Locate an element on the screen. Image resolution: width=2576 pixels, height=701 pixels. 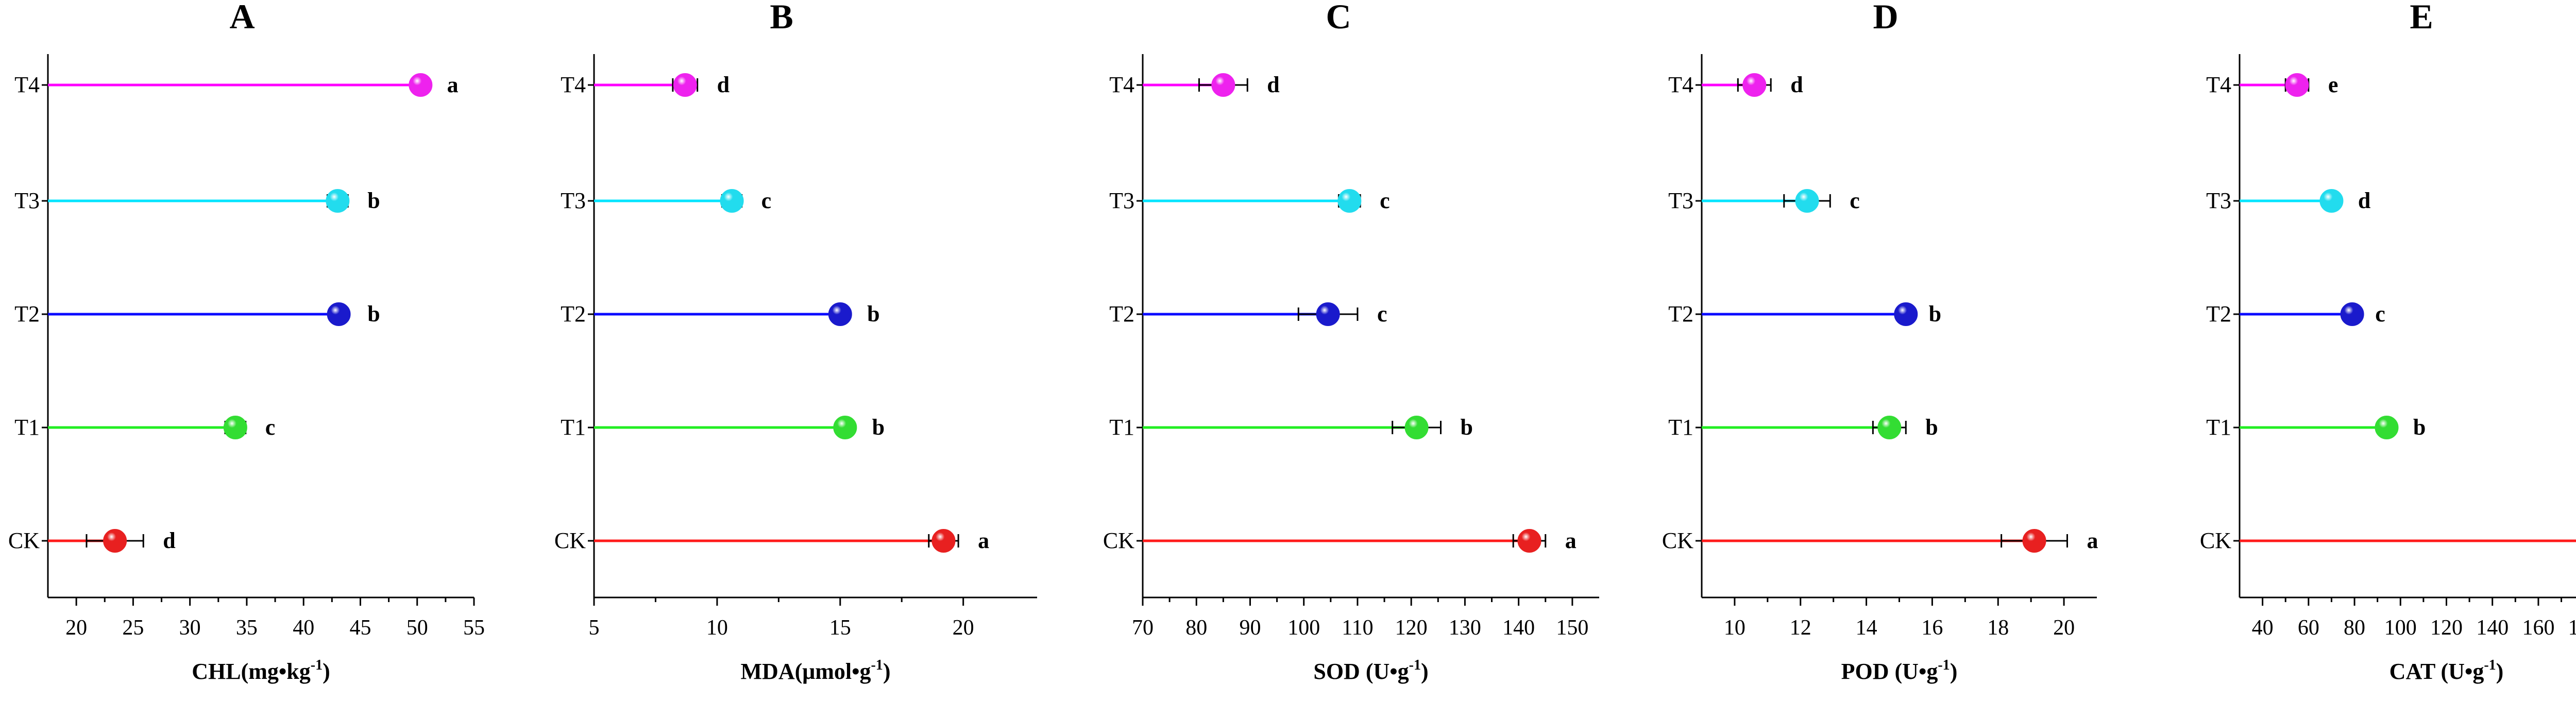
x-axis-title: CHL(mg•kg-1) is located at coordinates (261, 670).